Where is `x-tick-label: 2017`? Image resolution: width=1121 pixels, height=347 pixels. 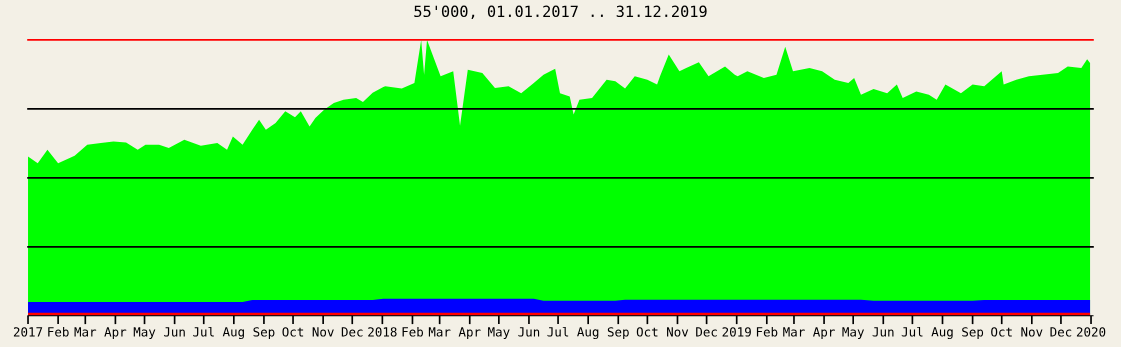
x-tick-label: 2017 is located at coordinates (28, 332).